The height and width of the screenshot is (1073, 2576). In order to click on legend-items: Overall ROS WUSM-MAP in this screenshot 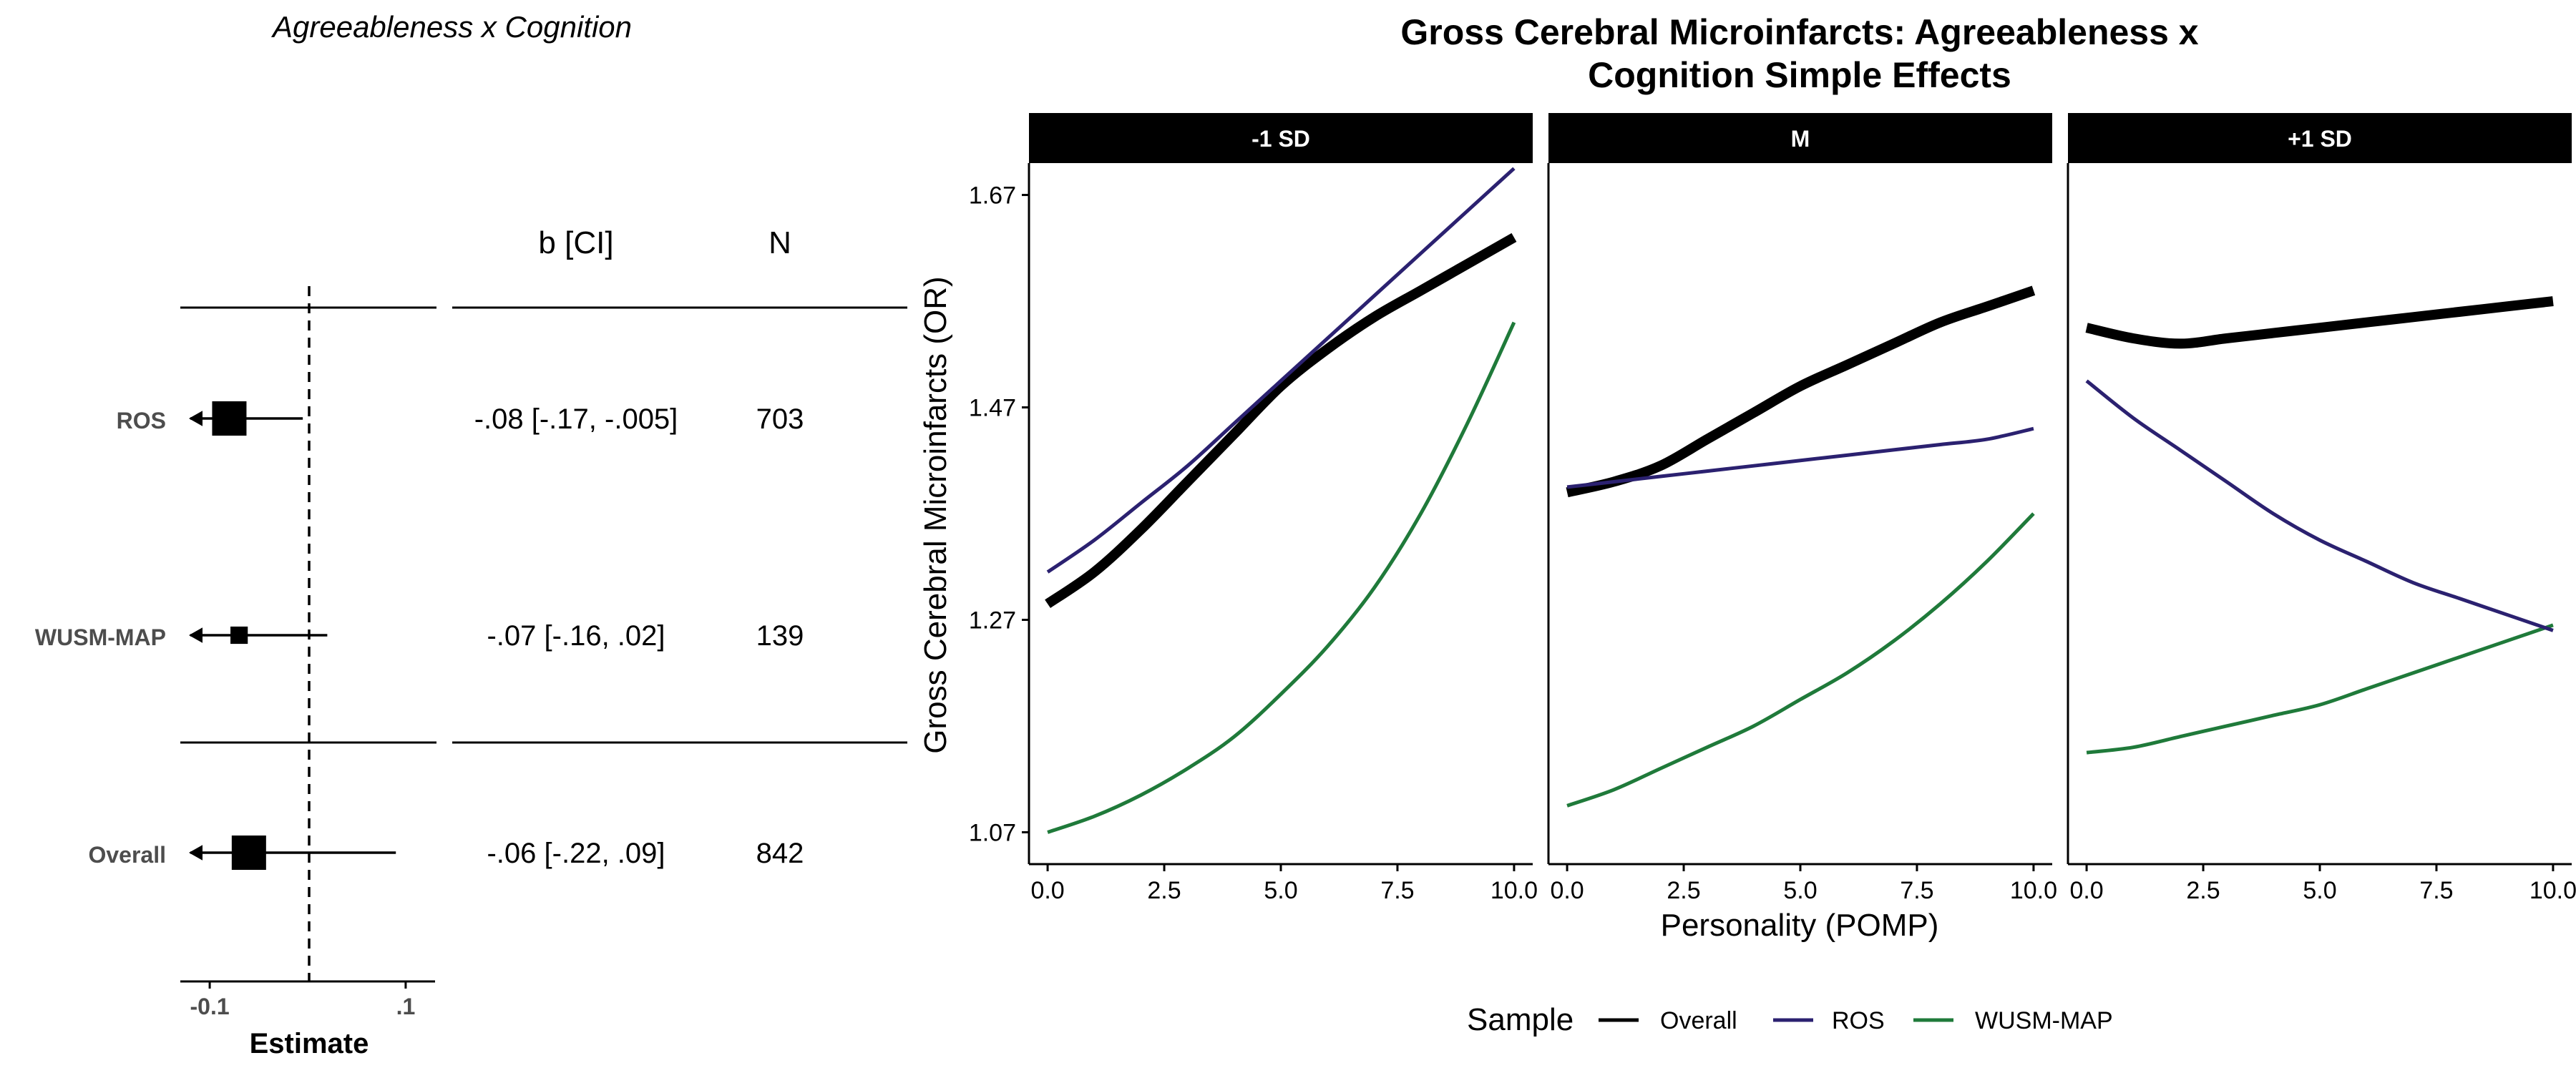, I will do `click(1856, 1021)`.